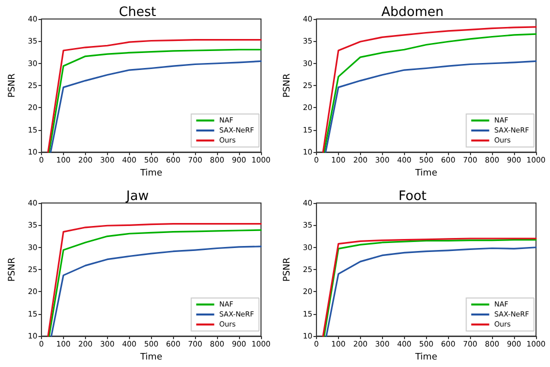 The image size is (550, 367). I want to click on chart-title: Abdomen, so click(412, 12).